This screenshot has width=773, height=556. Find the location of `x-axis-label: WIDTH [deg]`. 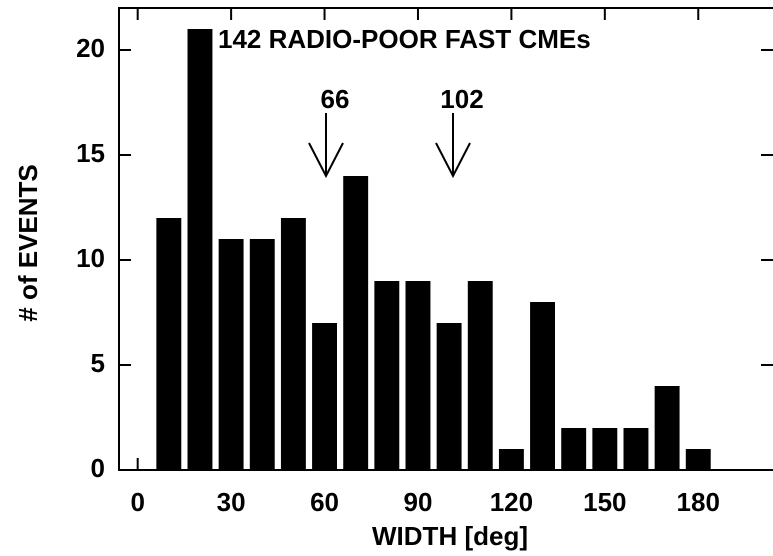

x-axis-label: WIDTH [deg] is located at coordinates (450, 536).